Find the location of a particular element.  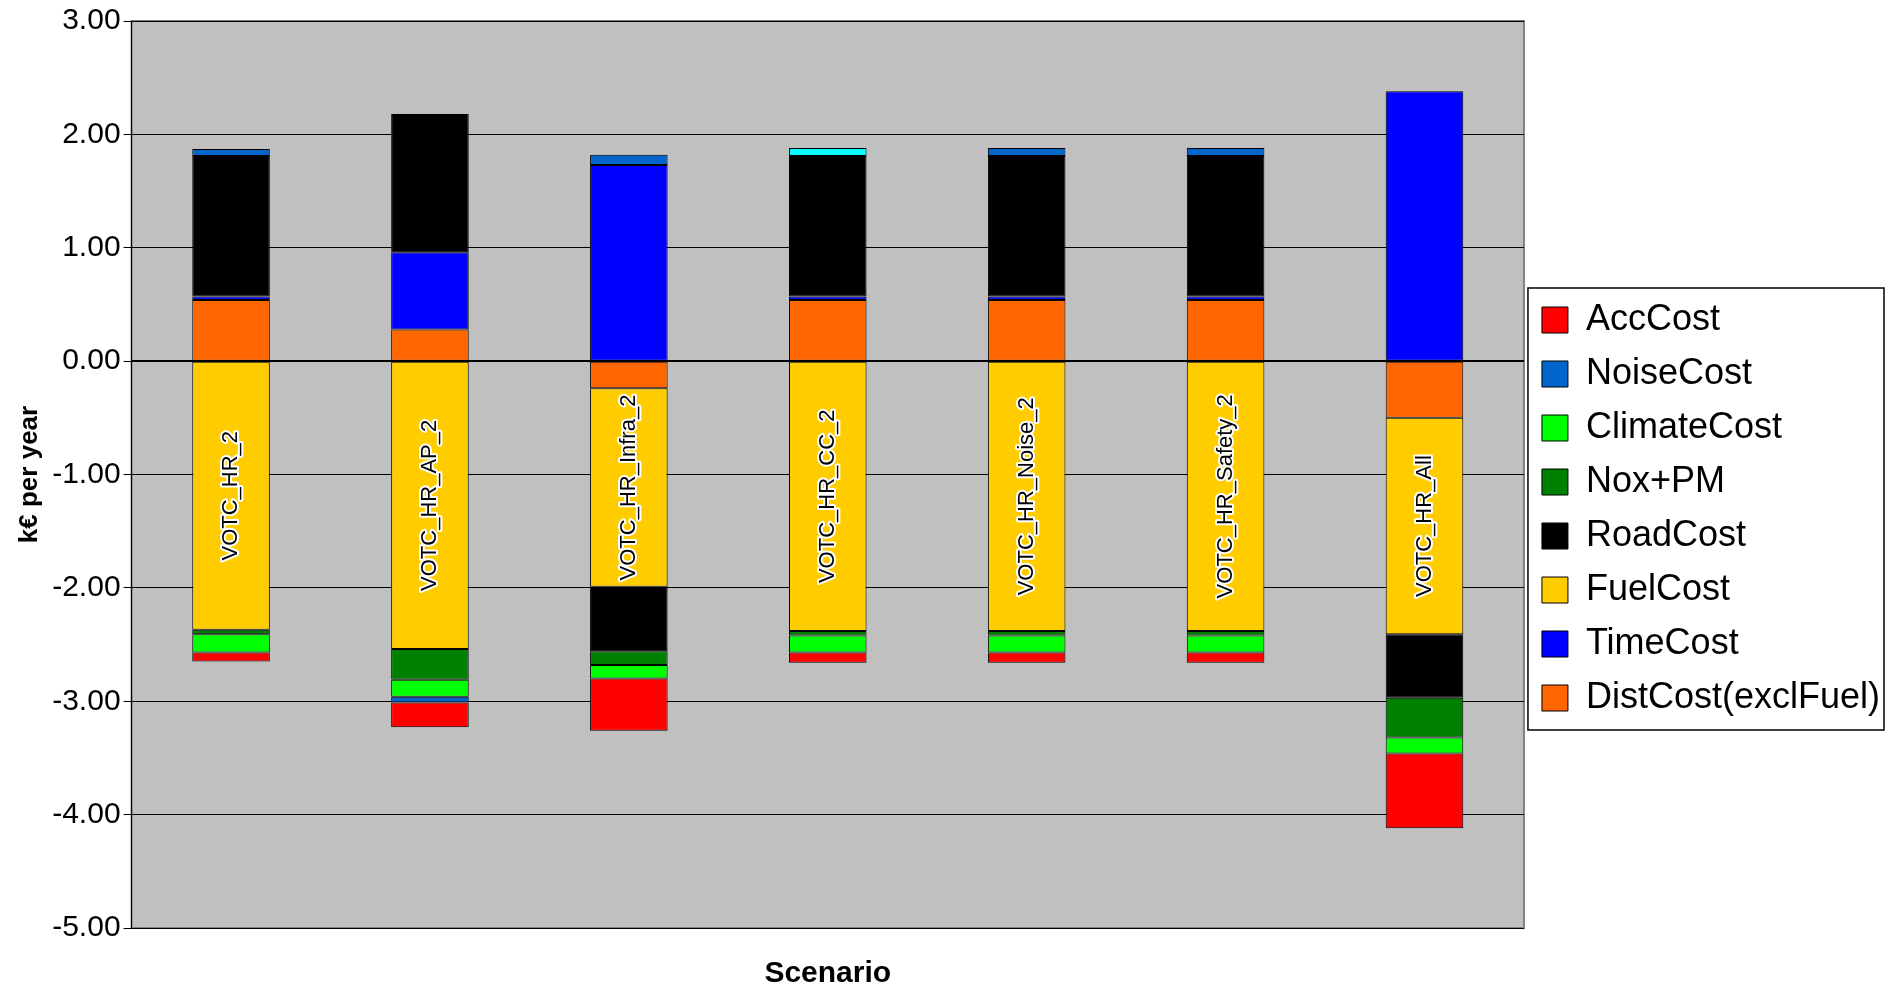

x-tick-label: VOTC_HR_CC_2 is located at coordinates (826, 496).